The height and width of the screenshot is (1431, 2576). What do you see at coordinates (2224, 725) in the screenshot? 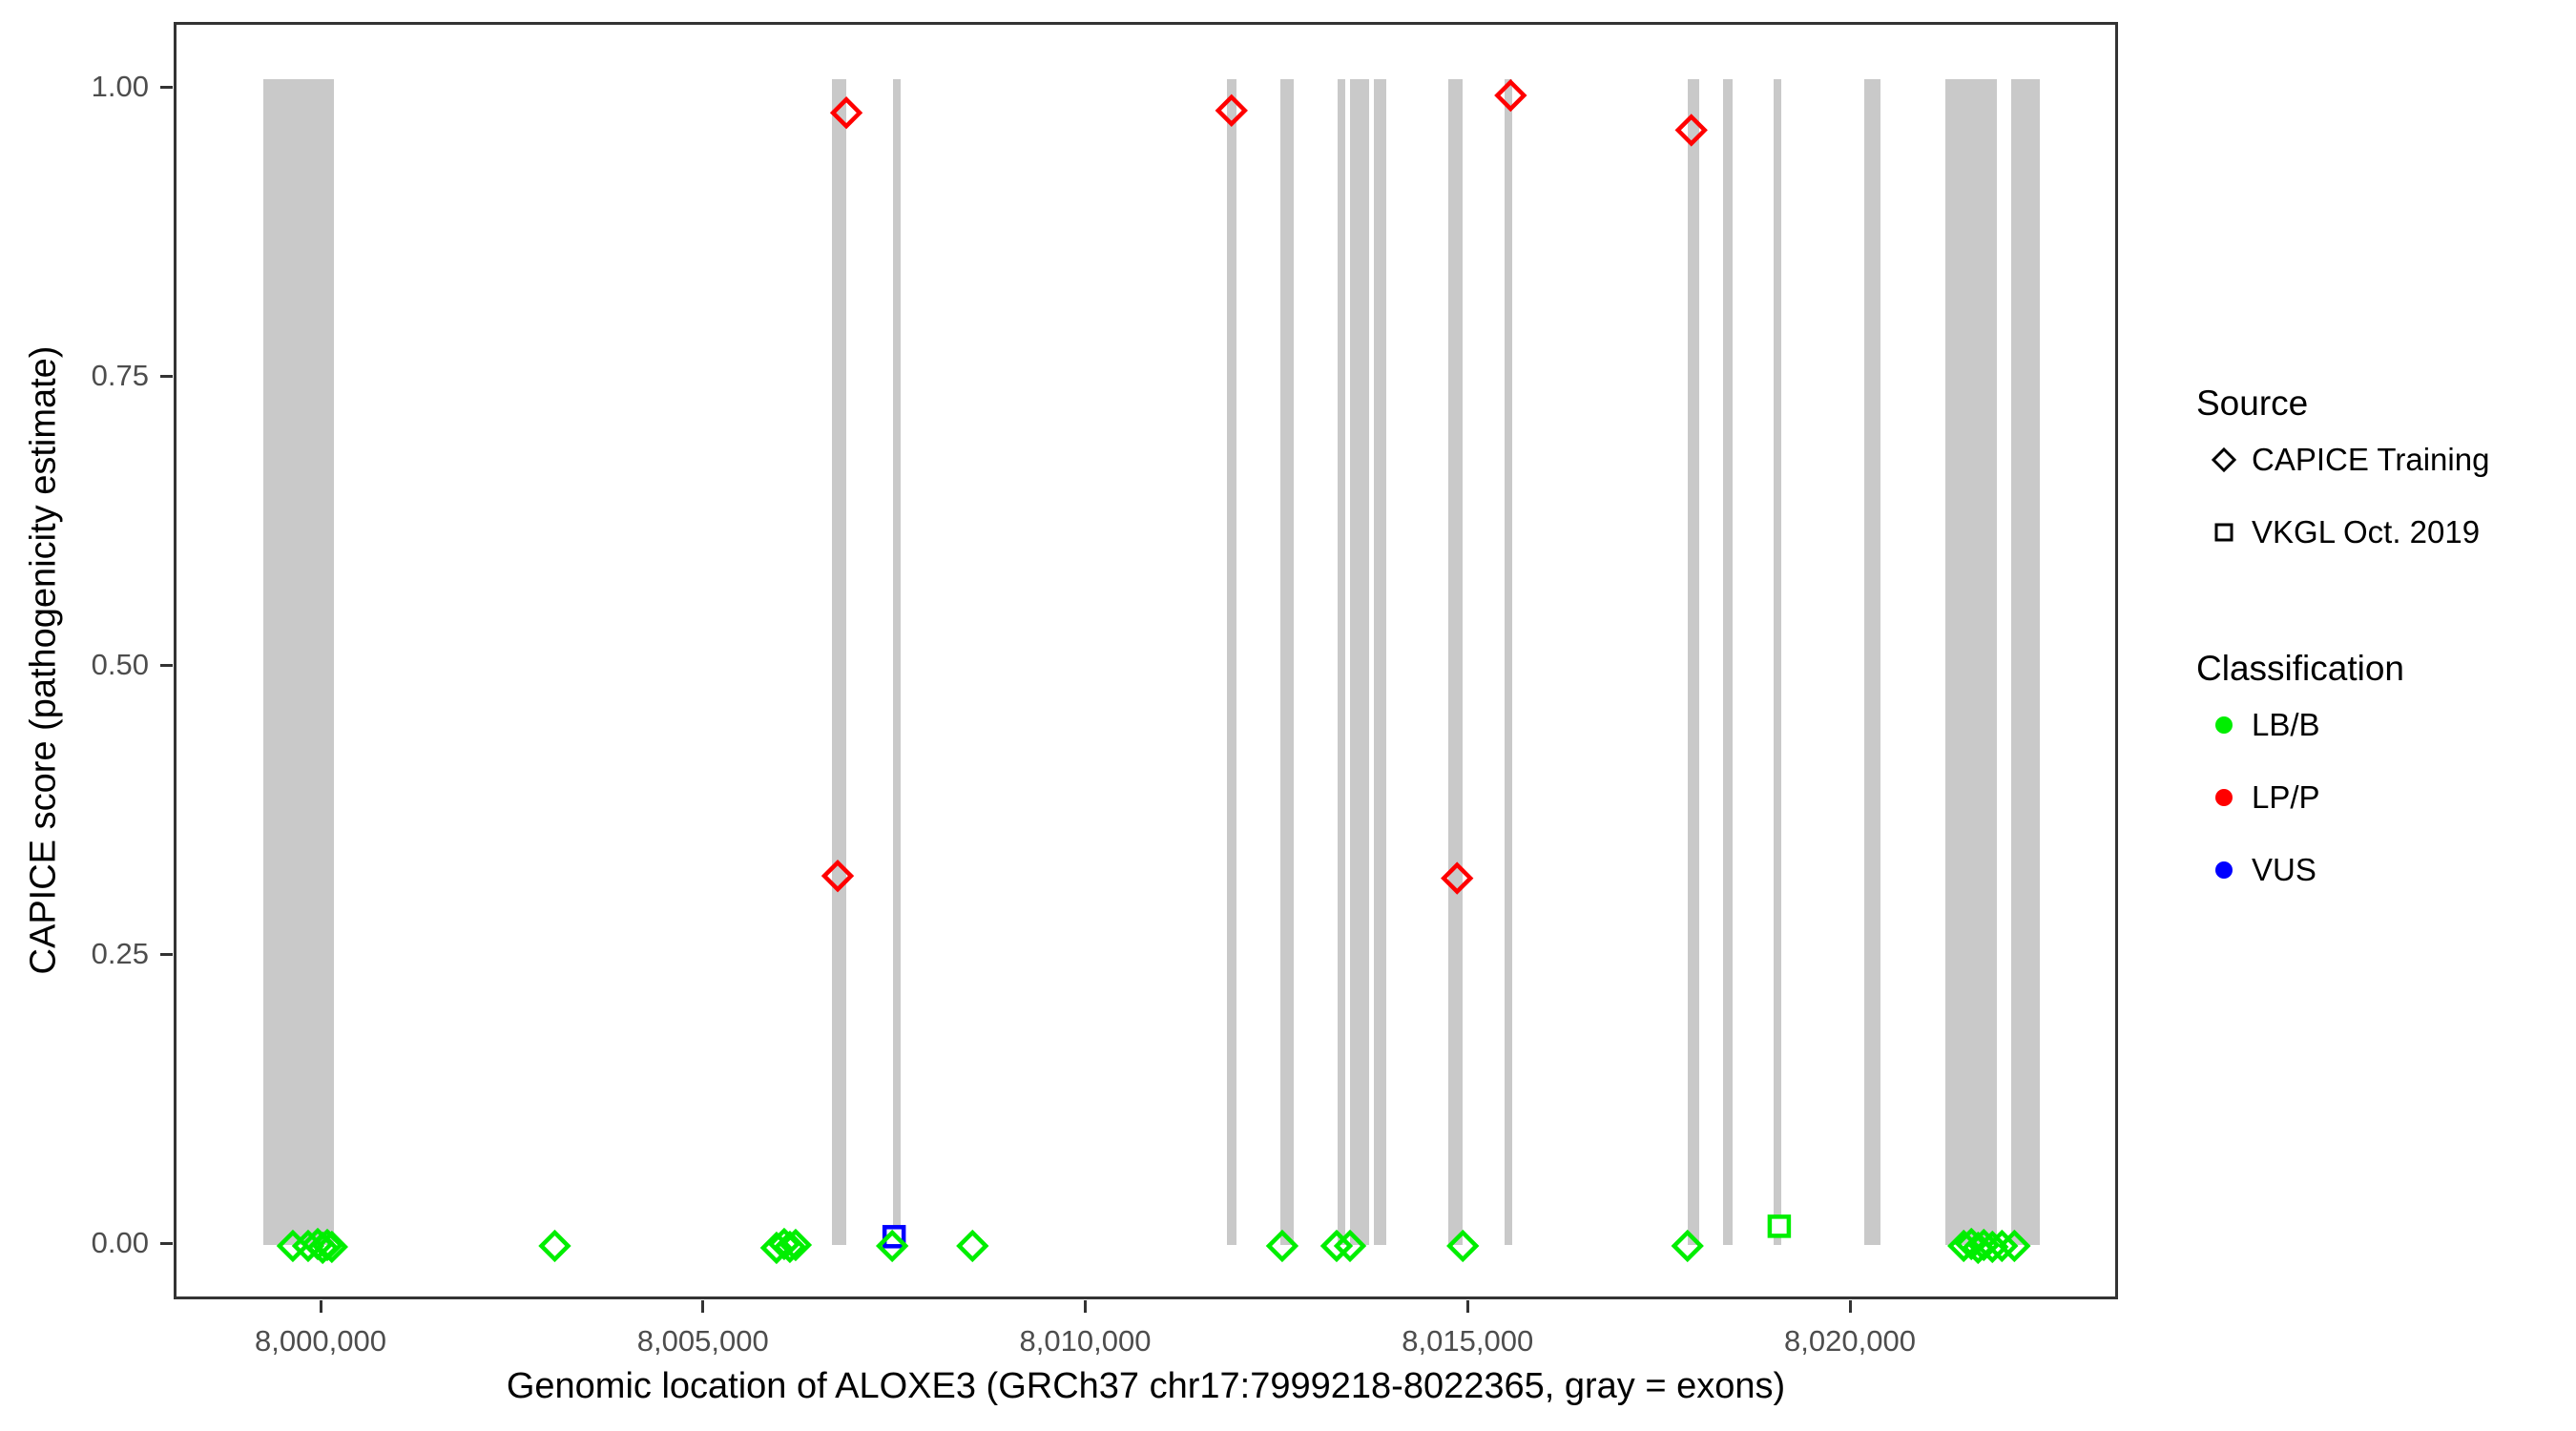
I see `green-dot-icon` at bounding box center [2224, 725].